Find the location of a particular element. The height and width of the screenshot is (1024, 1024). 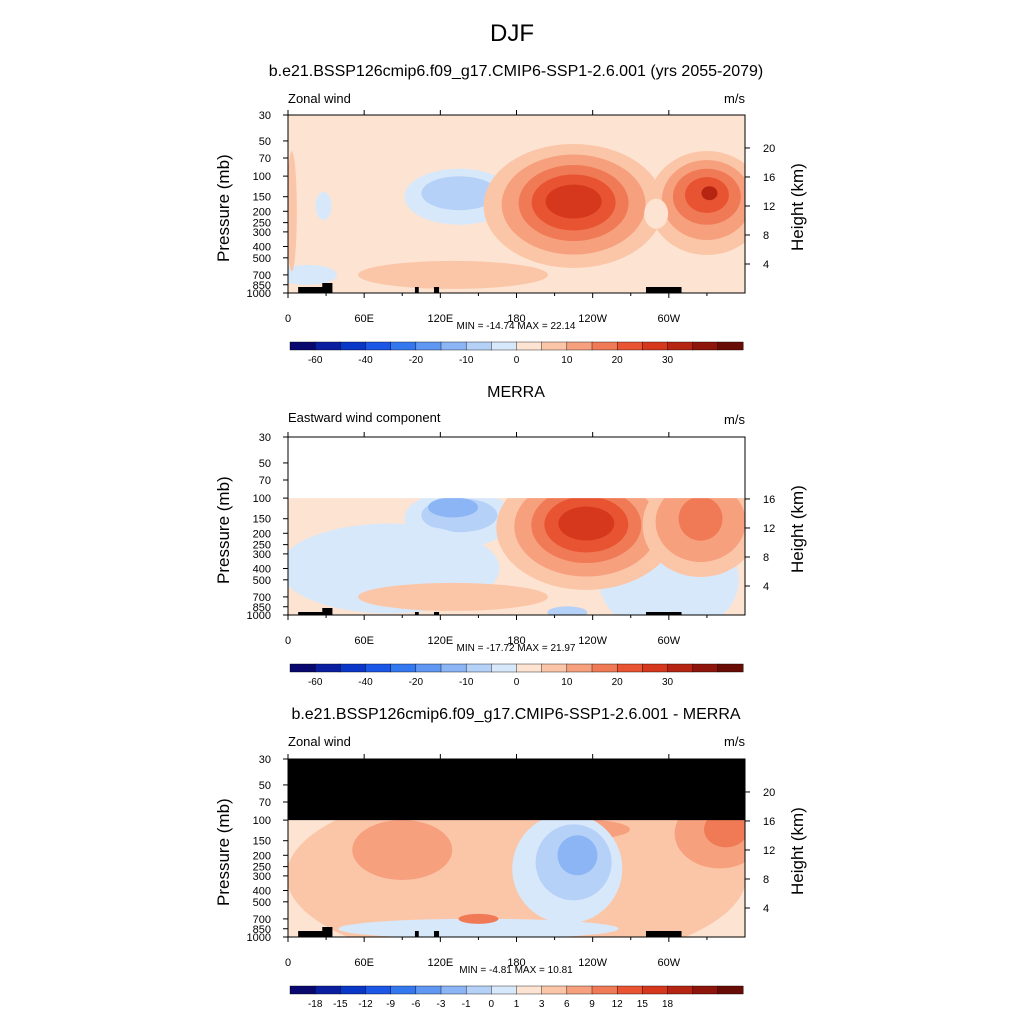

easterly-core is located at coordinates (459, 193).